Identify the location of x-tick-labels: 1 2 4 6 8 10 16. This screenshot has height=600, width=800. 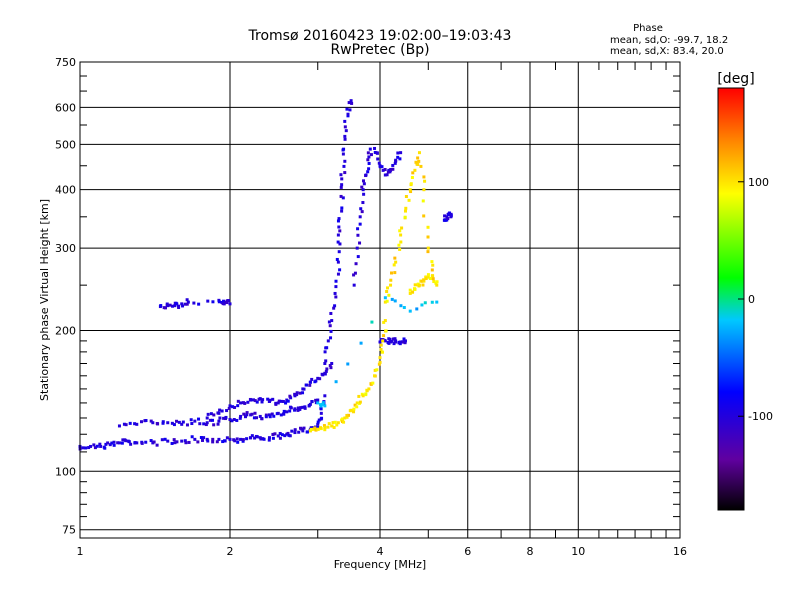
(382, 551).